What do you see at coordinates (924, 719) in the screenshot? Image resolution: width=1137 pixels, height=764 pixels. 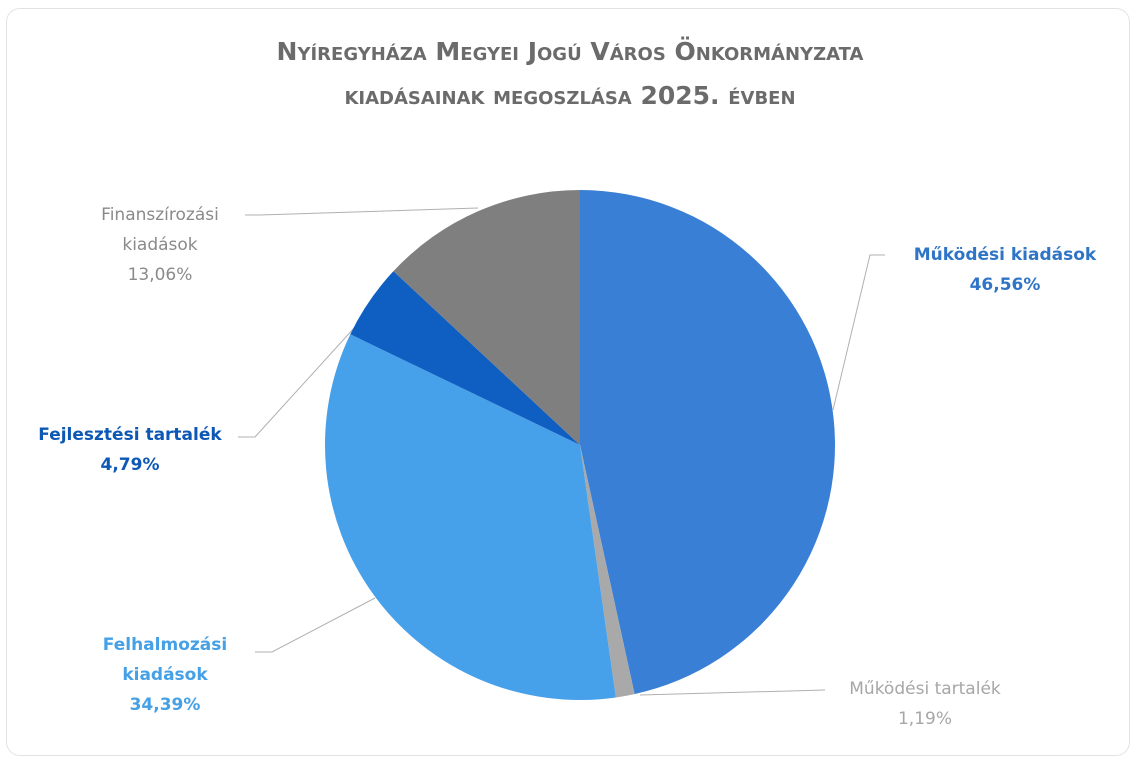 I see `value-label: 1,19%` at bounding box center [924, 719].